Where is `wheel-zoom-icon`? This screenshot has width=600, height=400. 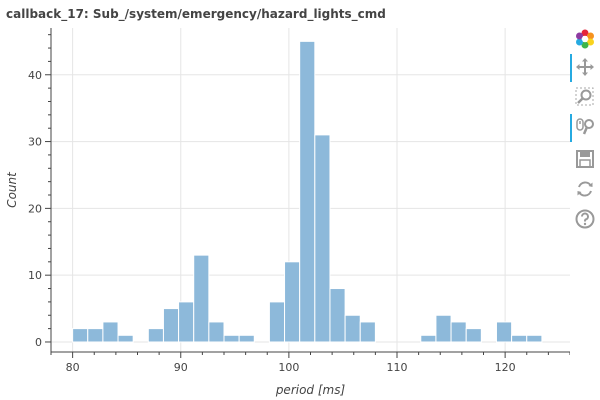
wheel-zoom-icon is located at coordinates (585, 126).